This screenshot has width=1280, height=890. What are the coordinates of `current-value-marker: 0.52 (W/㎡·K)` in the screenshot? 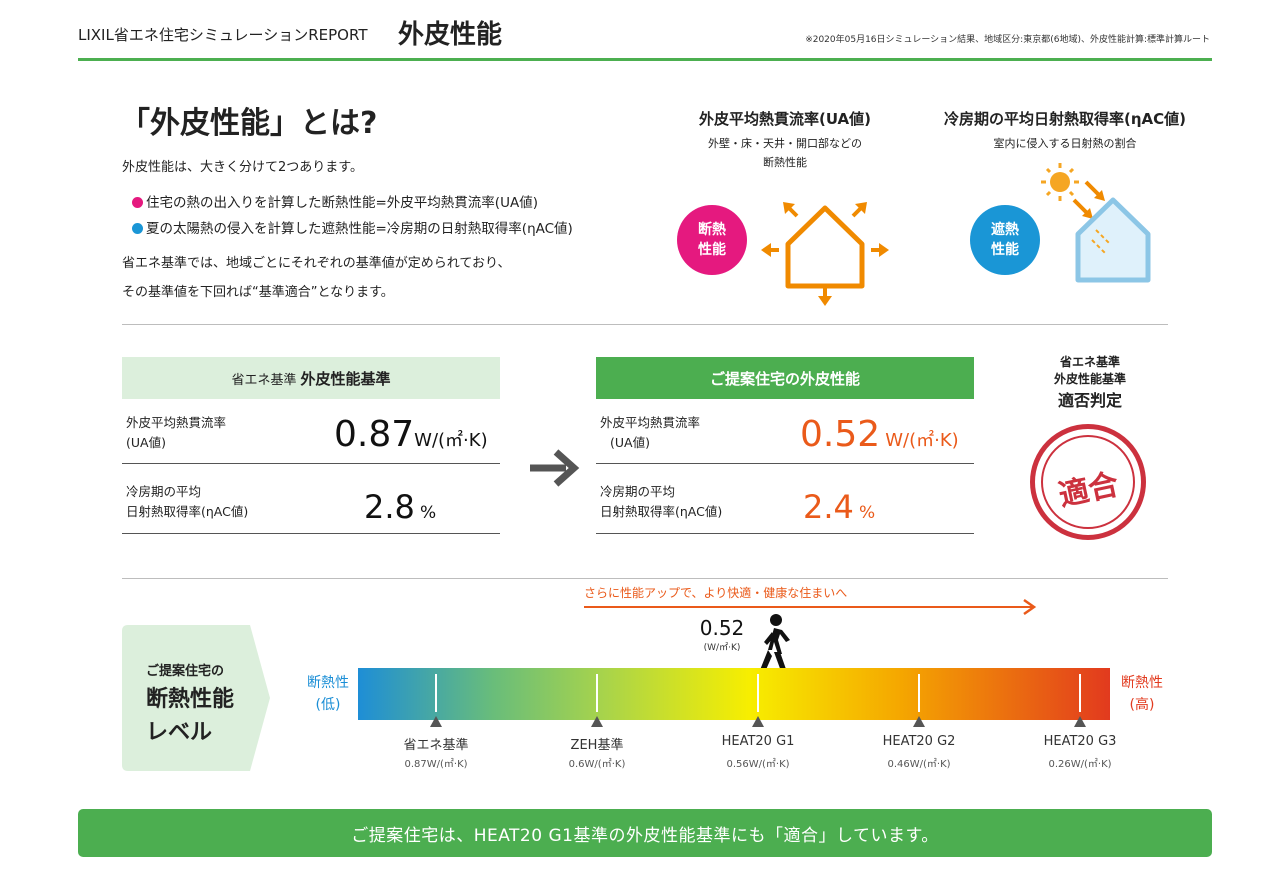 It's located at (722, 634).